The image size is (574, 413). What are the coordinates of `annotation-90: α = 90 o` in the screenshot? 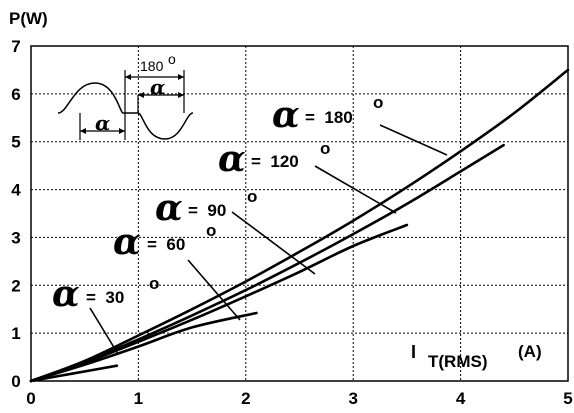 It's located at (206, 208).